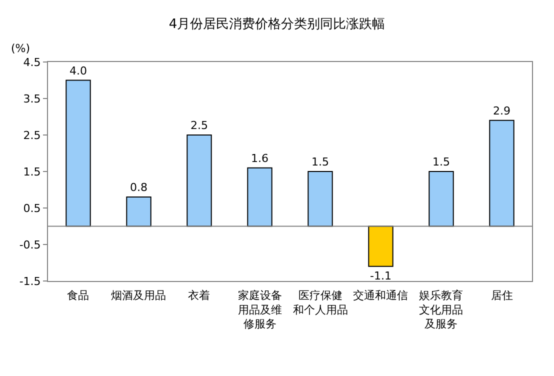 This screenshot has width=554, height=376. What do you see at coordinates (32, 171) in the screenshot?
I see `y-tick-label: 1.5` at bounding box center [32, 171].